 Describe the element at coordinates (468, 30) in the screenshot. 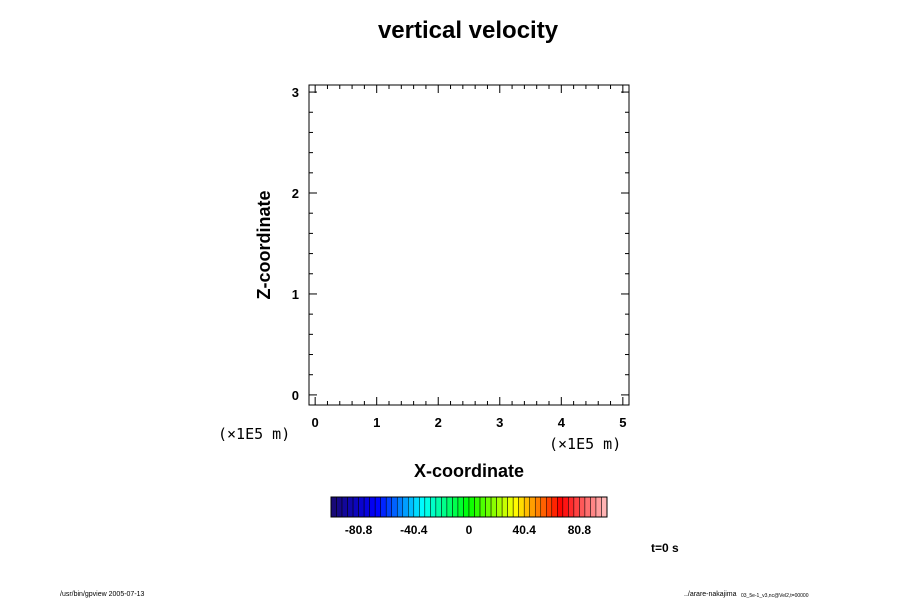

I see `chart-title: vertical velocity` at that location.